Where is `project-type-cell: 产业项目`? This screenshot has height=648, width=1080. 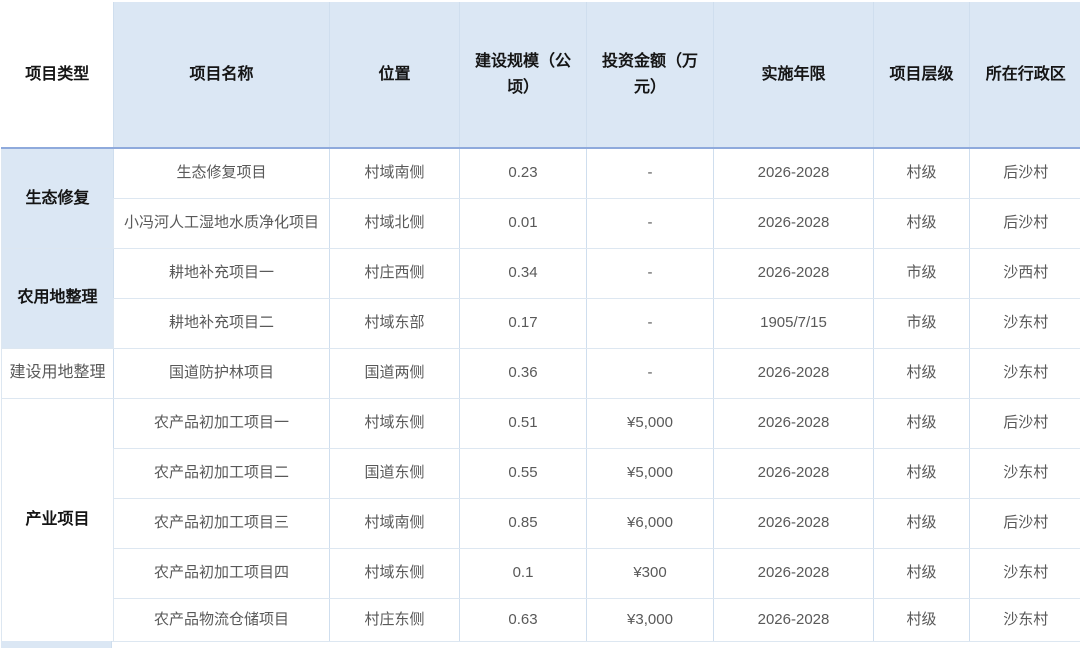
project-type-cell: 产业项目 is located at coordinates (57, 520).